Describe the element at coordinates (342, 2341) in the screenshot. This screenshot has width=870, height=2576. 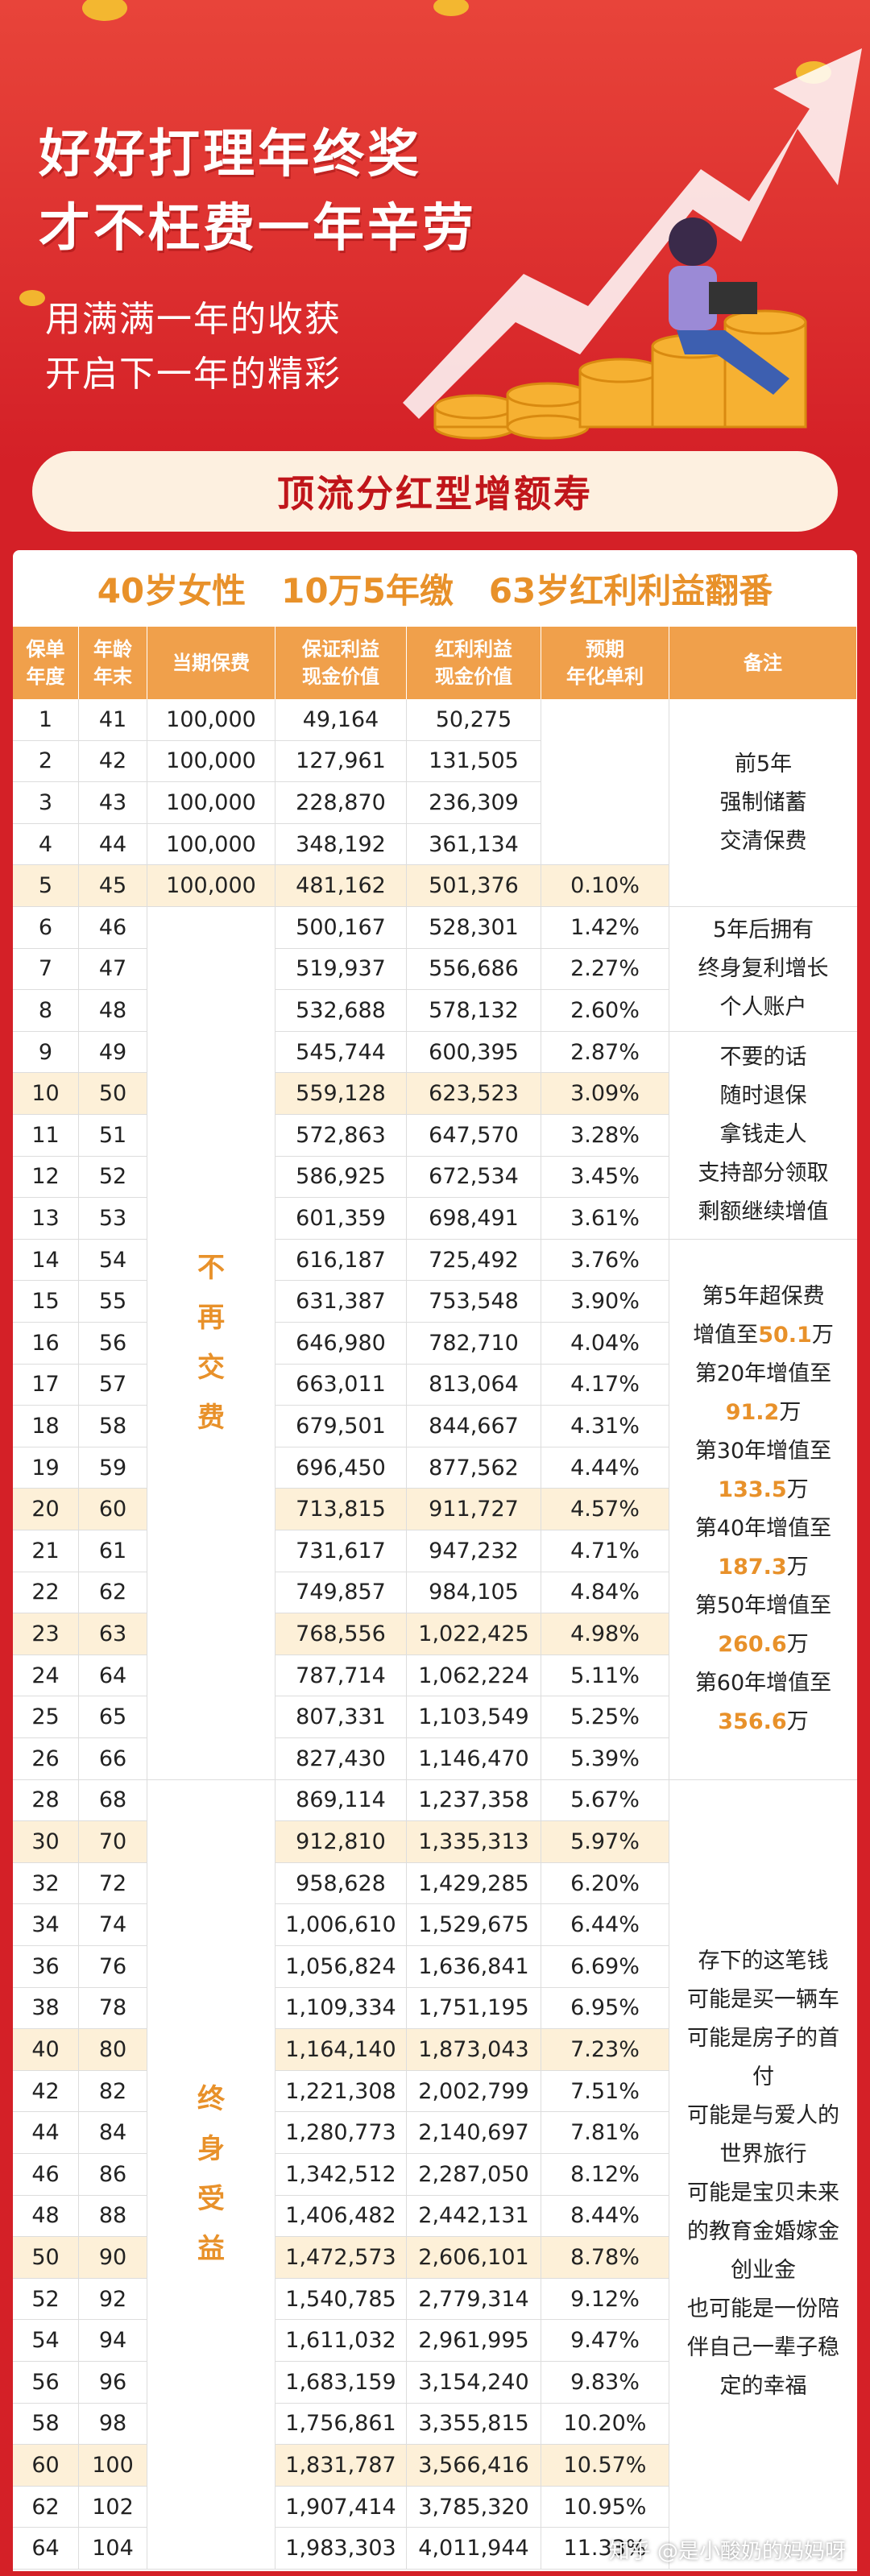
I see `table-cell: 1,611,032` at that location.